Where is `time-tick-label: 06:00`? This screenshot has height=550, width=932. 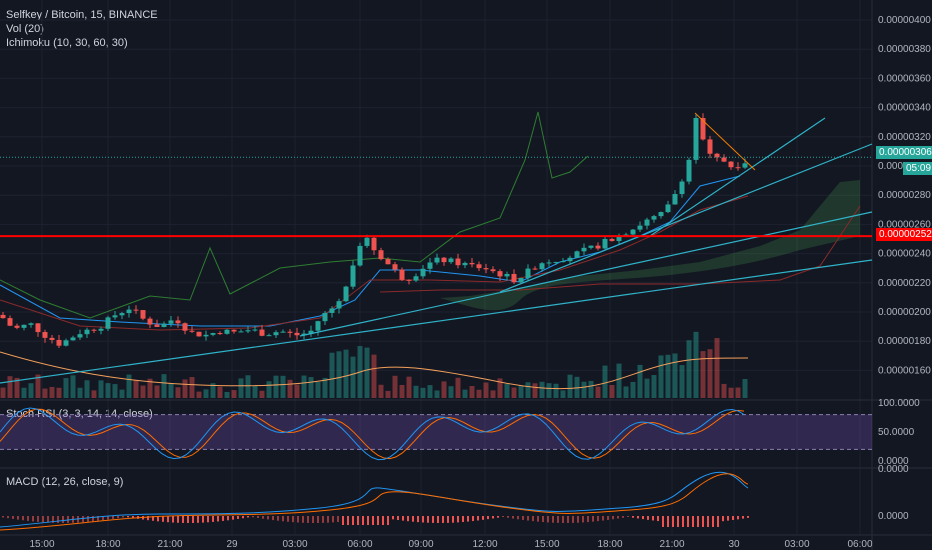 time-tick-label: 06:00 is located at coordinates (859, 544).